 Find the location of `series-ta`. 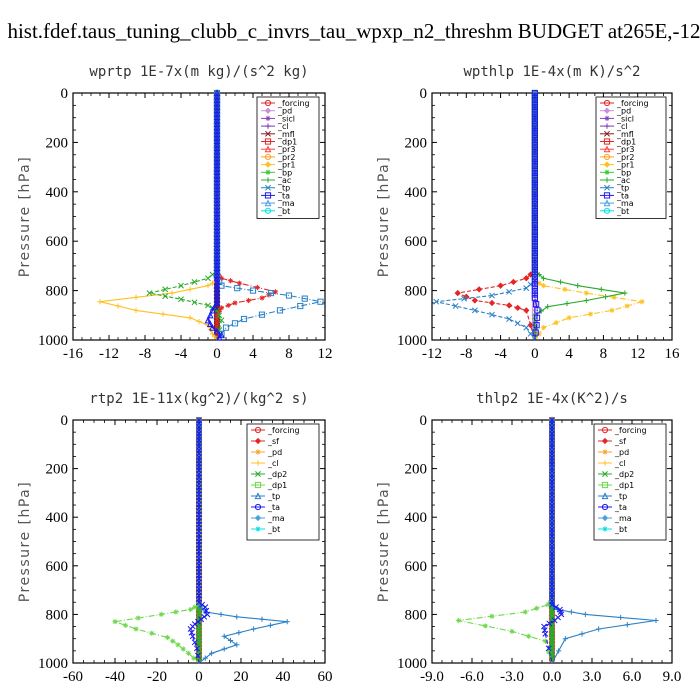

series-ta is located at coordinates (199, 540).